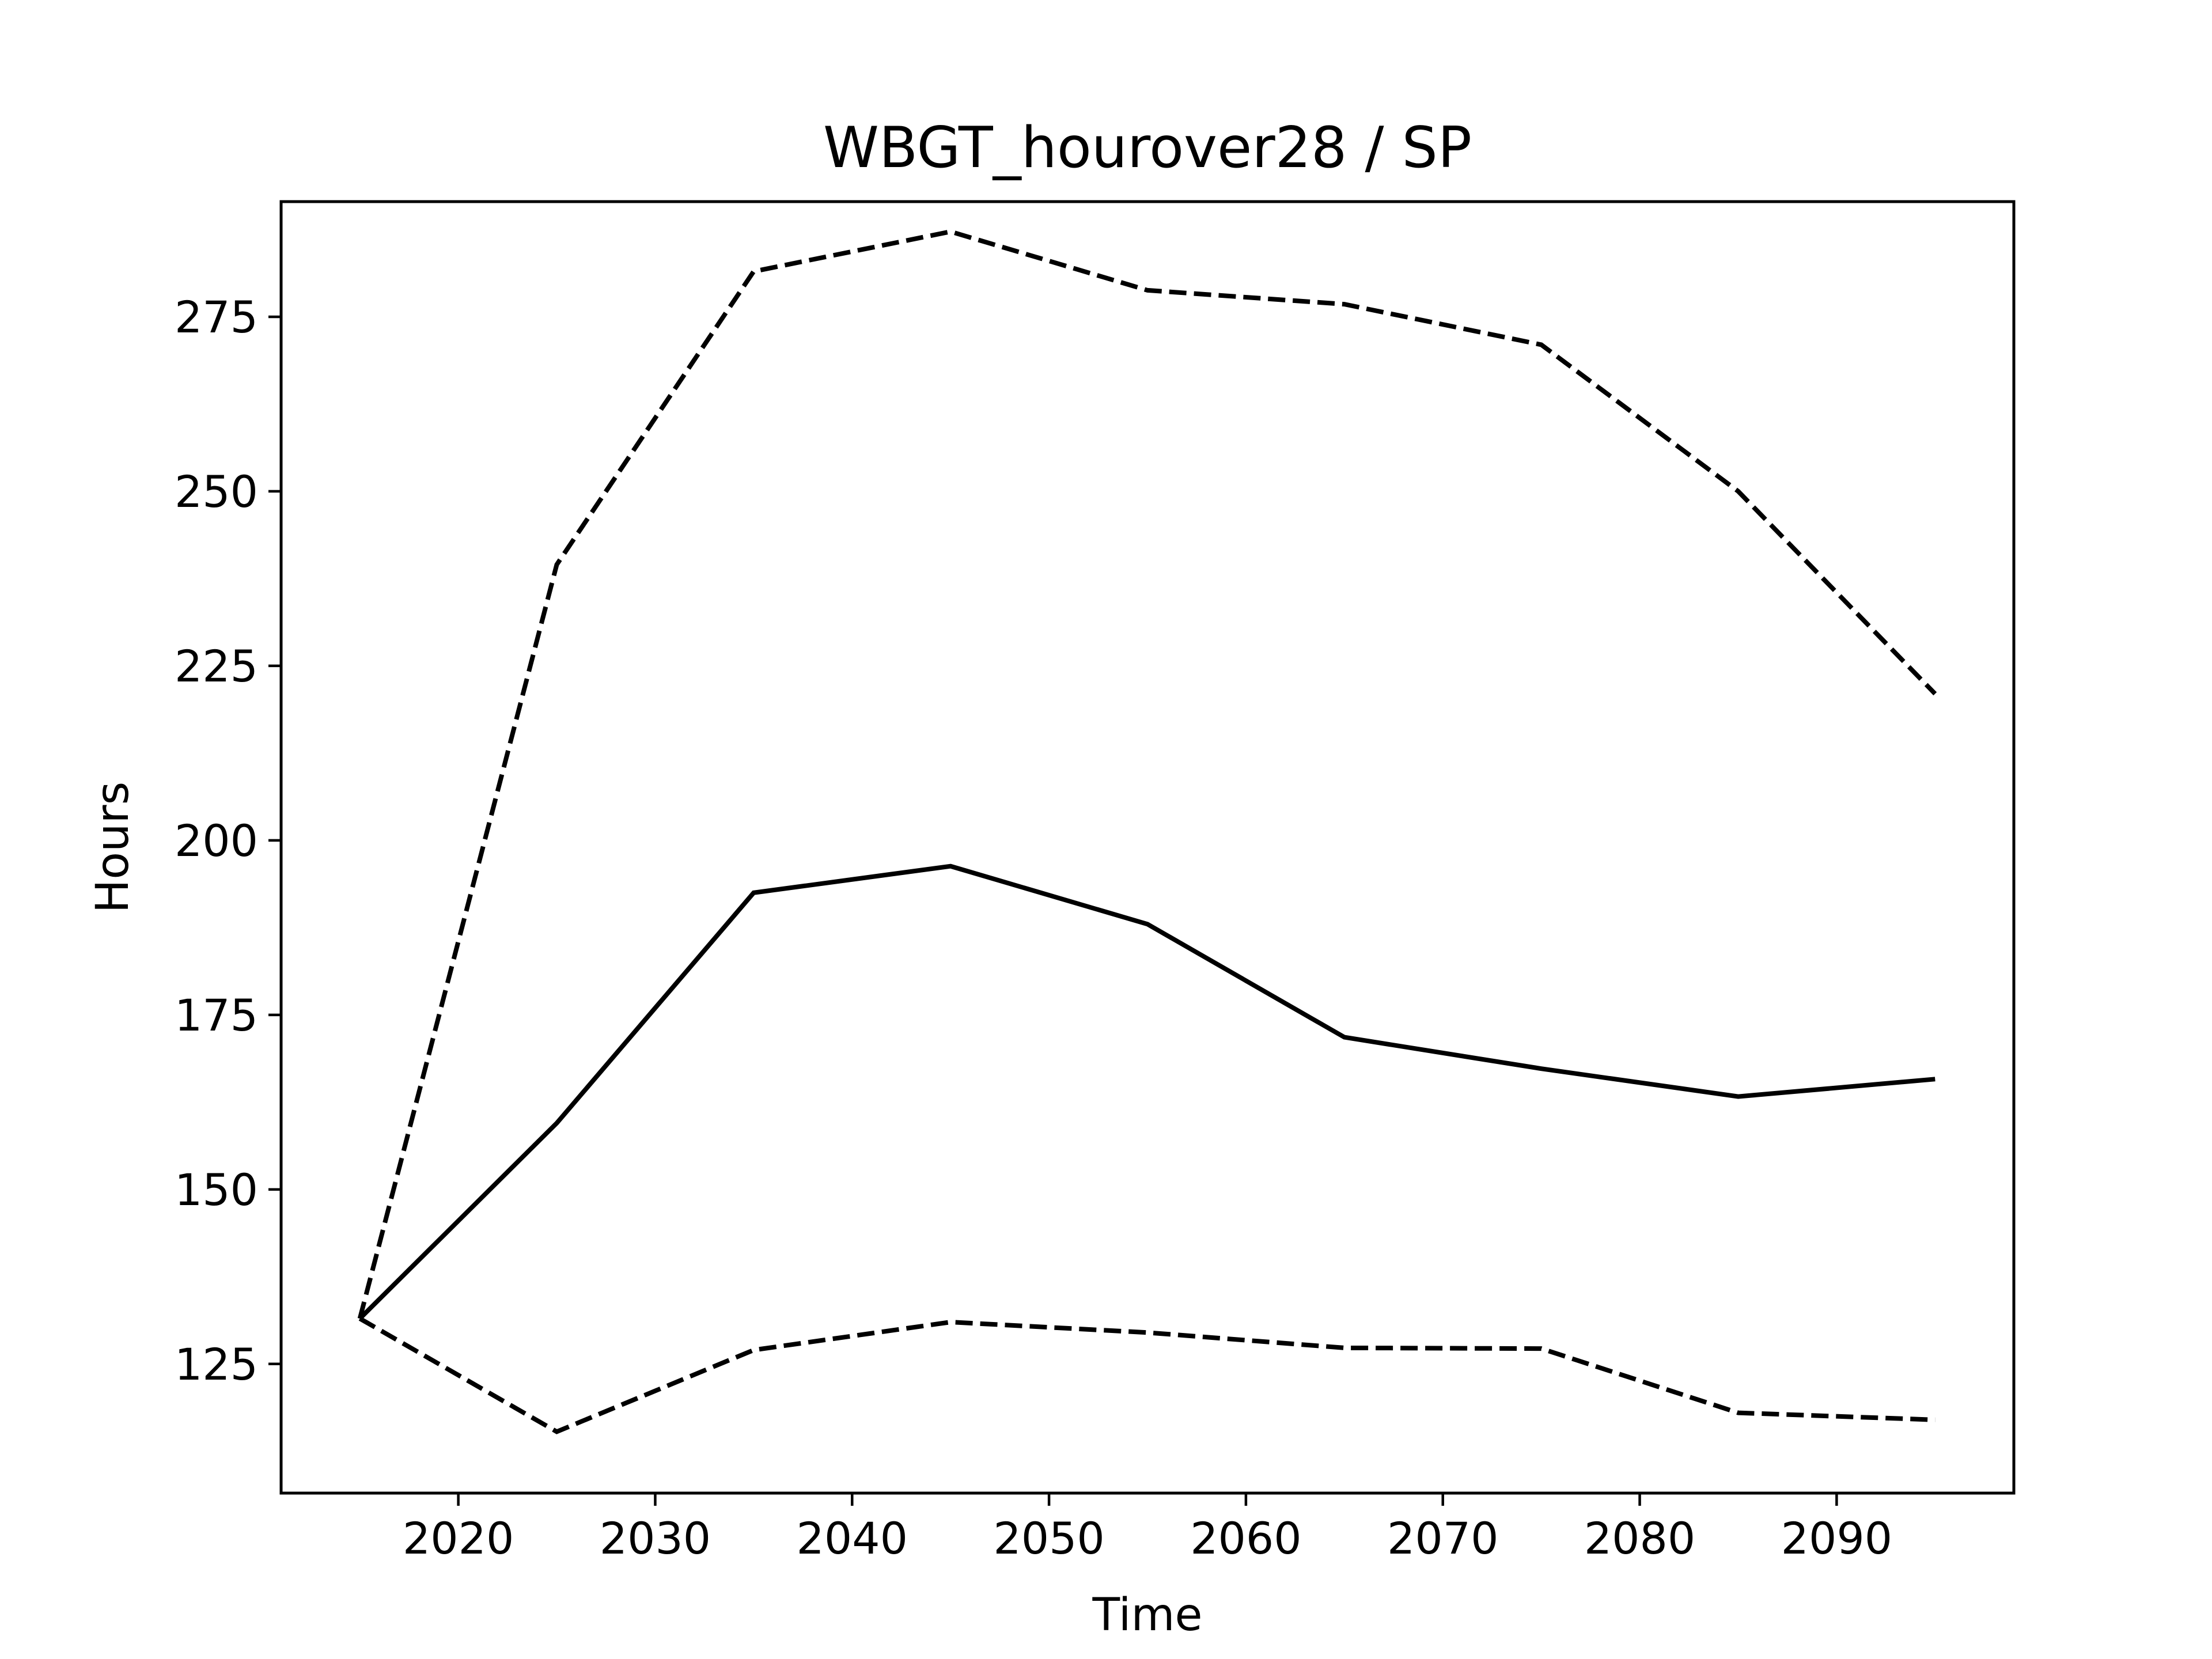  What do you see at coordinates (216, 1364) in the screenshot?
I see `y-tick-label: 125` at bounding box center [216, 1364].